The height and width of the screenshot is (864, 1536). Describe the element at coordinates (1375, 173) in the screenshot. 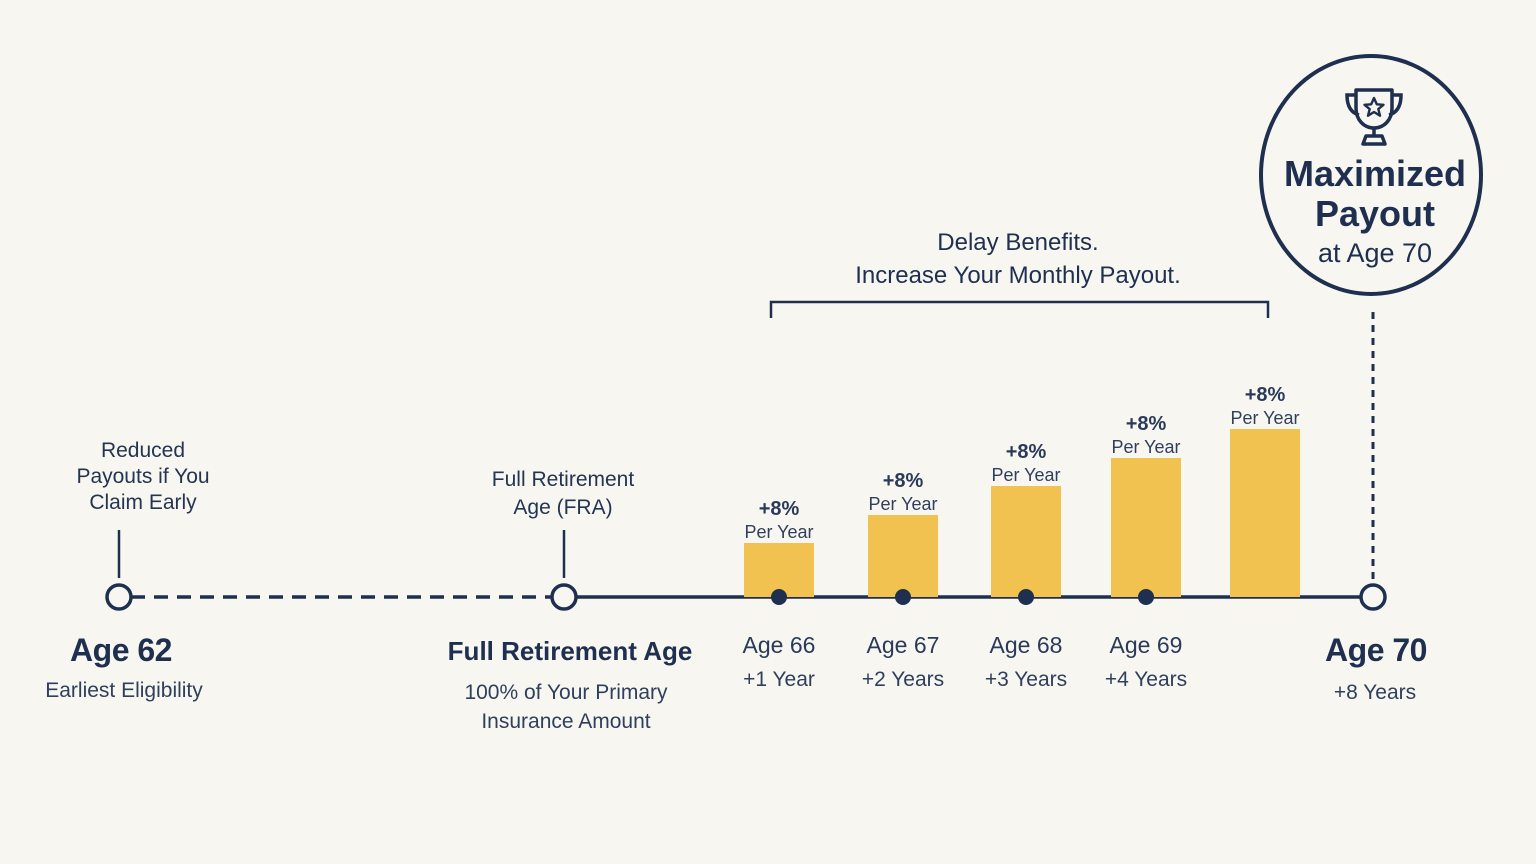

I see `goal-title-line1: Maximized` at that location.